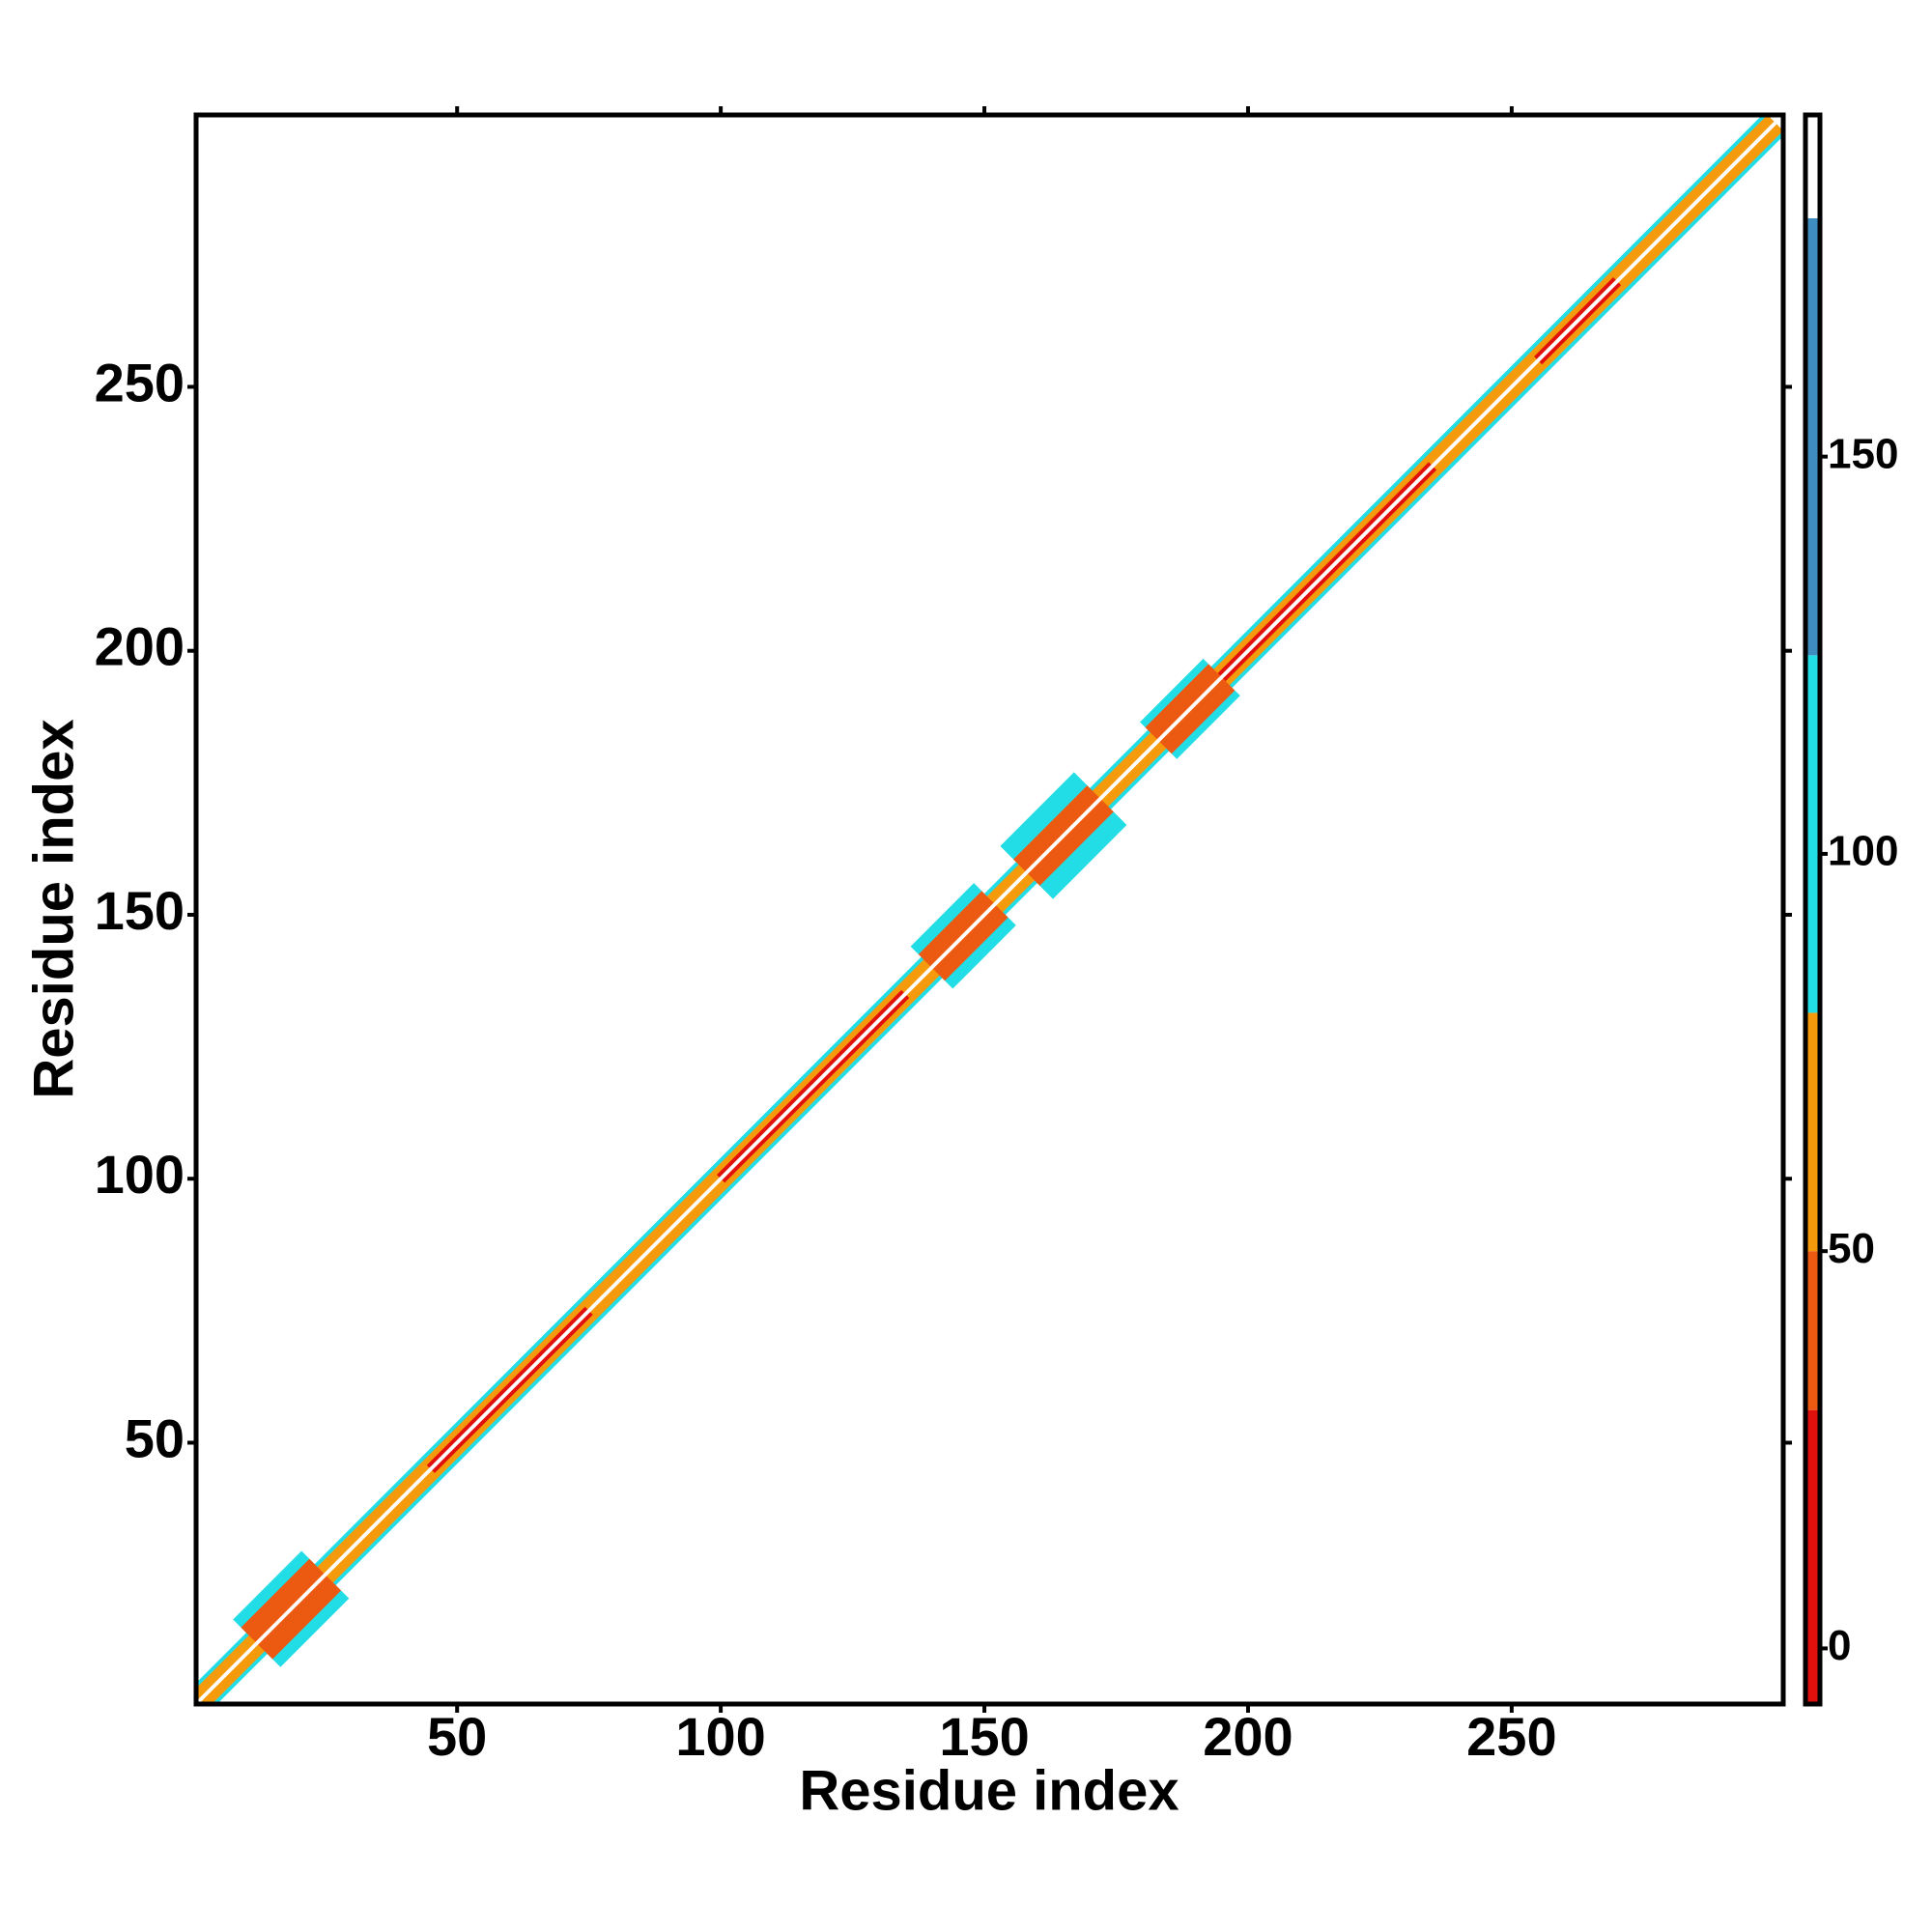  I want to click on y-tick-label: 150, so click(140, 910).